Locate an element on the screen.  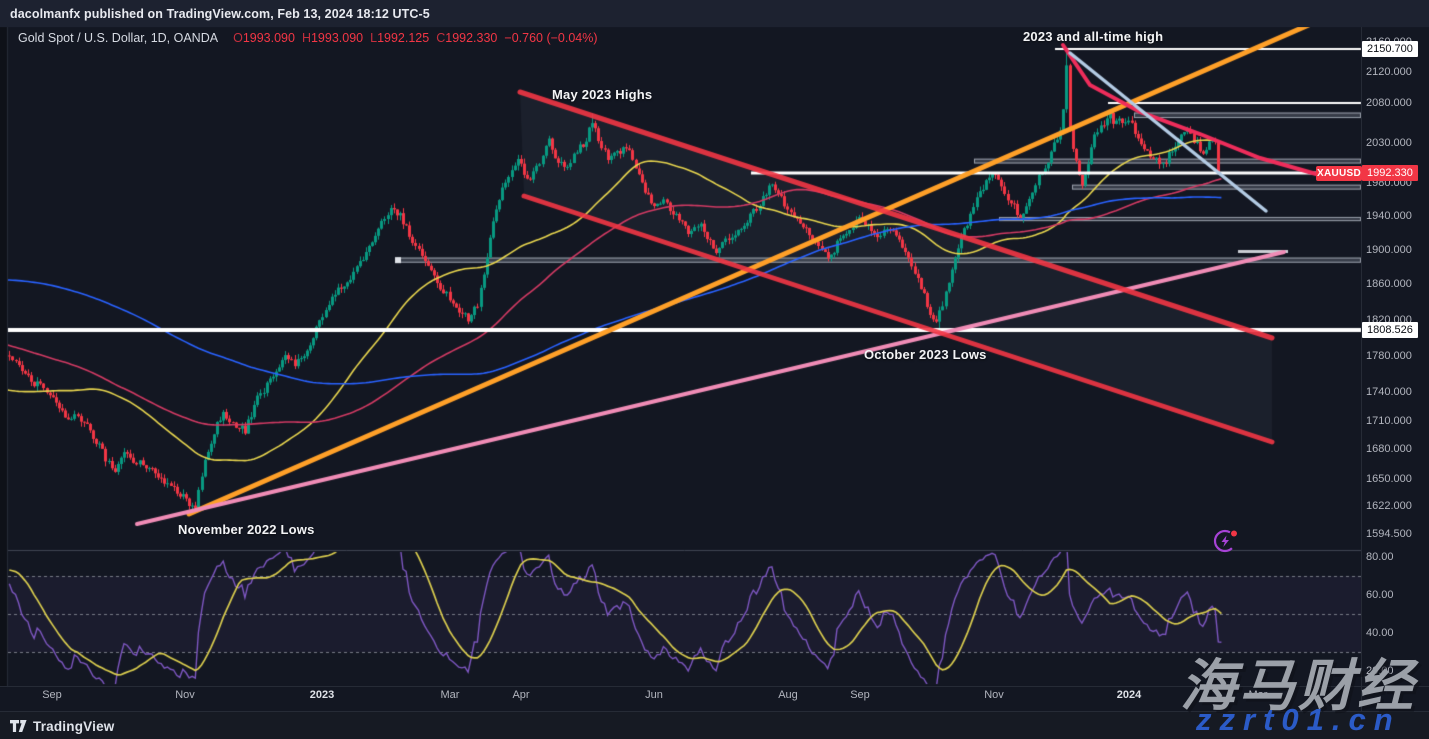
ohlc-letter: L is located at coordinates (374, 38).